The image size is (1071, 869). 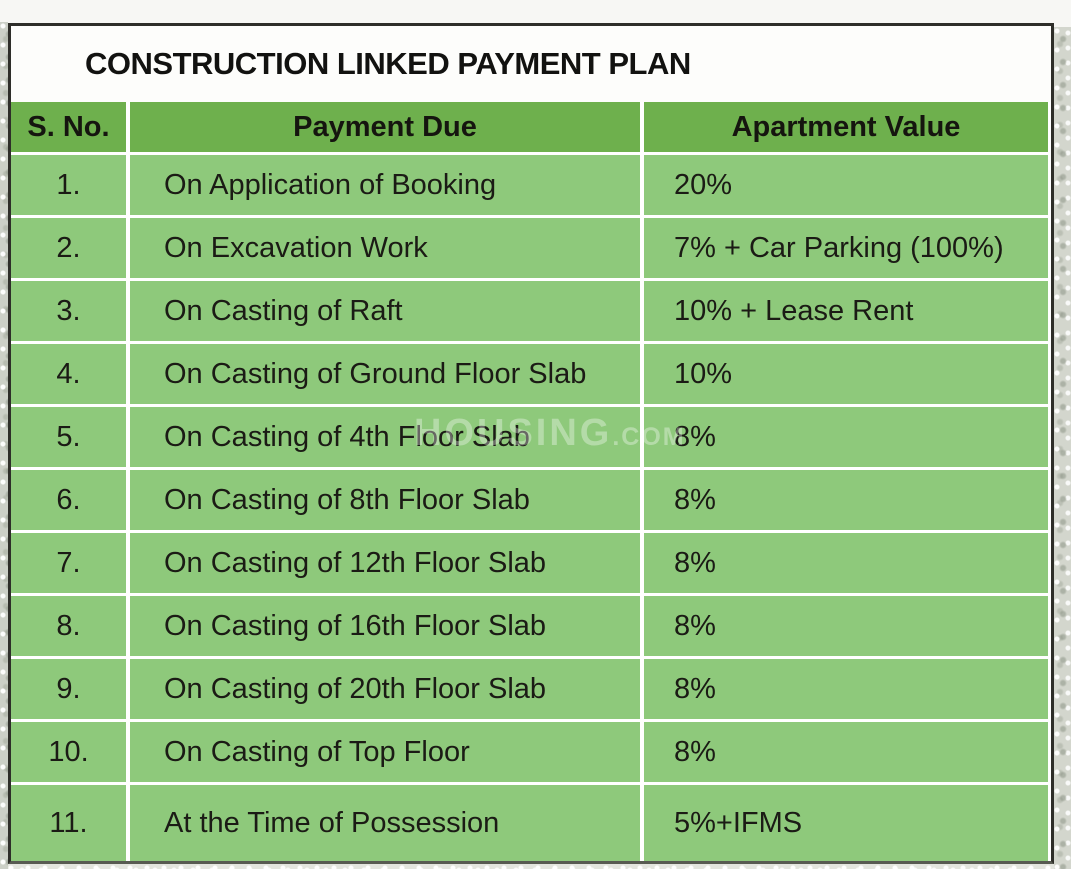 What do you see at coordinates (70, 185) in the screenshot?
I see `row-sno: 1.` at bounding box center [70, 185].